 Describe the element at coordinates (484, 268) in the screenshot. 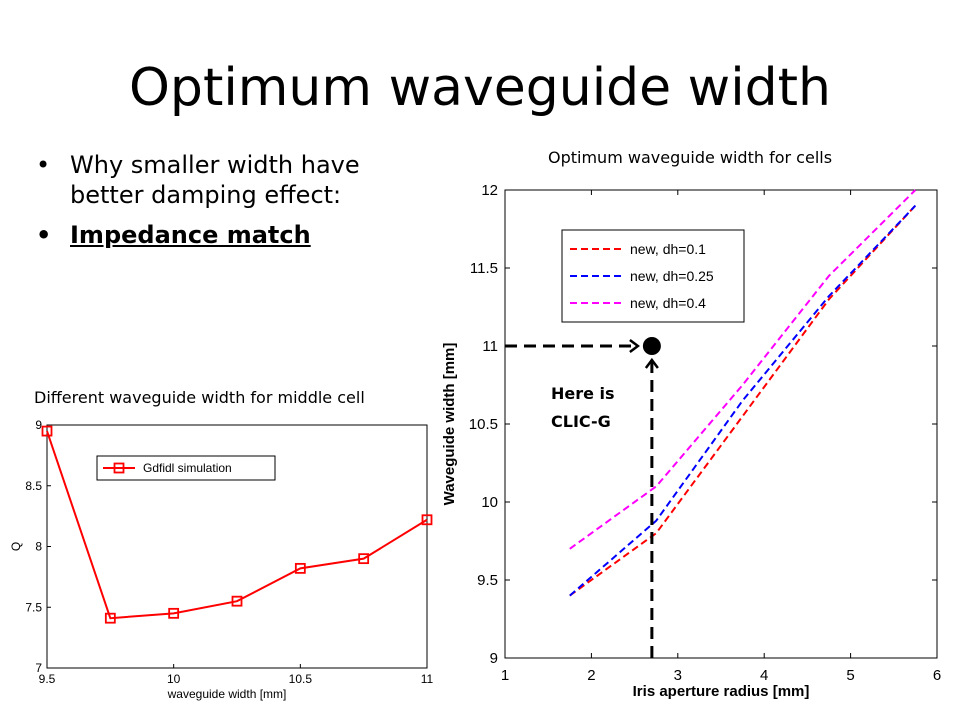

I see `y-tick-label: 11.5` at that location.